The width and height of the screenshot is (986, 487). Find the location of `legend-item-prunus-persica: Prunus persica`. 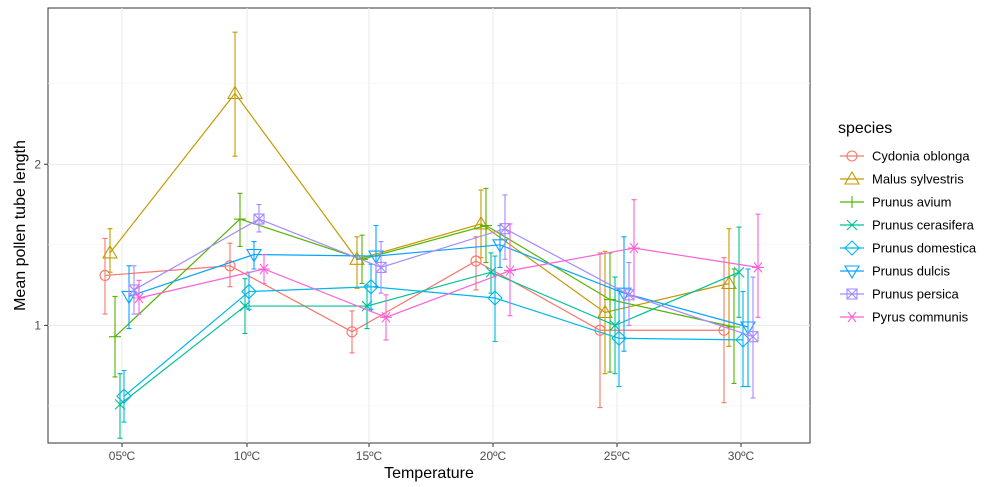

legend-item-prunus-persica: Prunus persica is located at coordinates (899, 294).